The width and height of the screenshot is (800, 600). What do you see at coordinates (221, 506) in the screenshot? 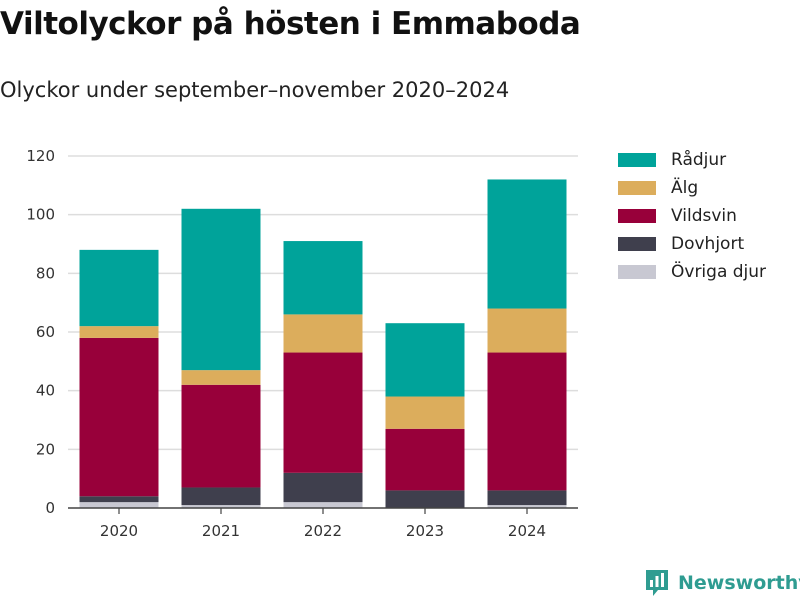
I see `bar-2021-ovriga` at bounding box center [221, 506].